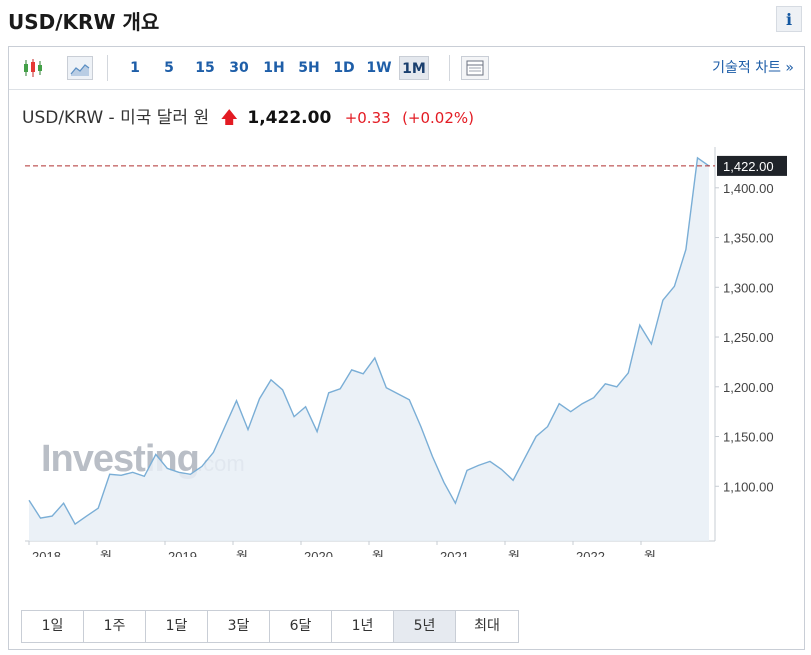 The width and height of the screenshot is (811, 655). Describe the element at coordinates (438, 118) in the screenshot. I see `price-change-percent: (+0.02%)` at that location.